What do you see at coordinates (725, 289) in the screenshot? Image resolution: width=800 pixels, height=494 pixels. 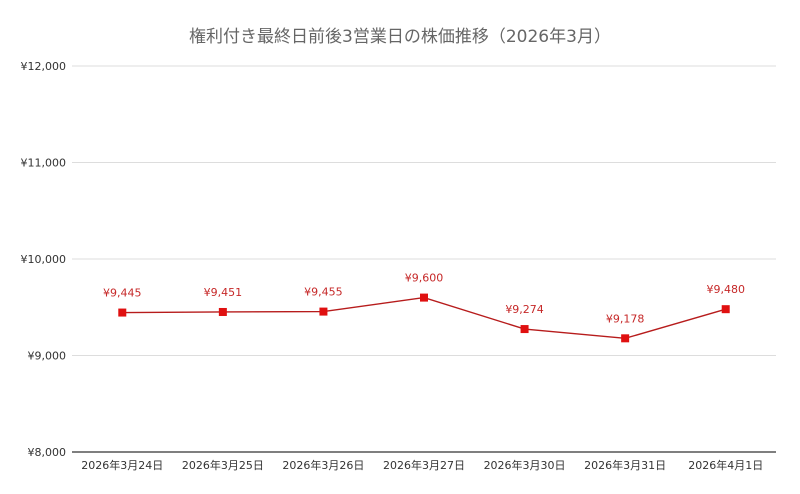 I see `data-label: ¥9,480` at bounding box center [725, 289].